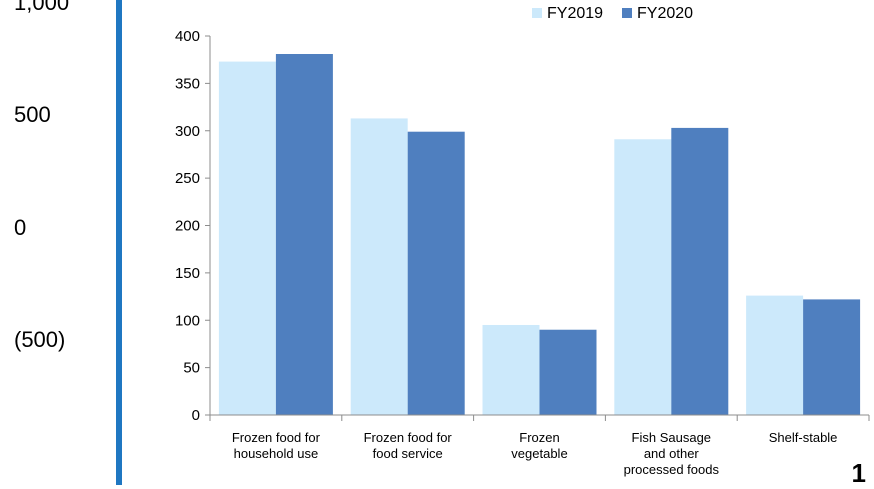 The height and width of the screenshot is (489, 874). What do you see at coordinates (119, 242) in the screenshot?
I see `divider-rule` at bounding box center [119, 242].